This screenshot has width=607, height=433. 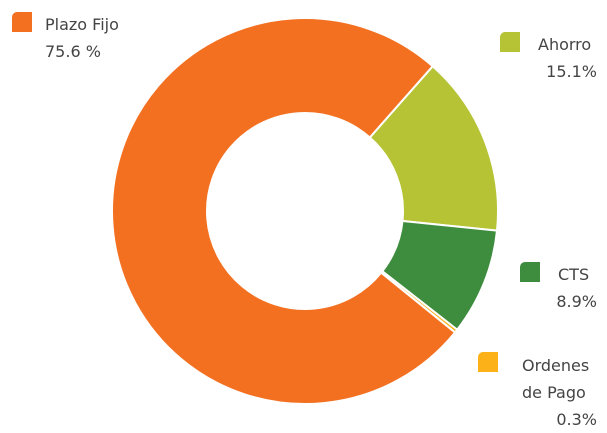 What do you see at coordinates (73, 51) in the screenshot?
I see `value-label: 75.6 %` at bounding box center [73, 51].